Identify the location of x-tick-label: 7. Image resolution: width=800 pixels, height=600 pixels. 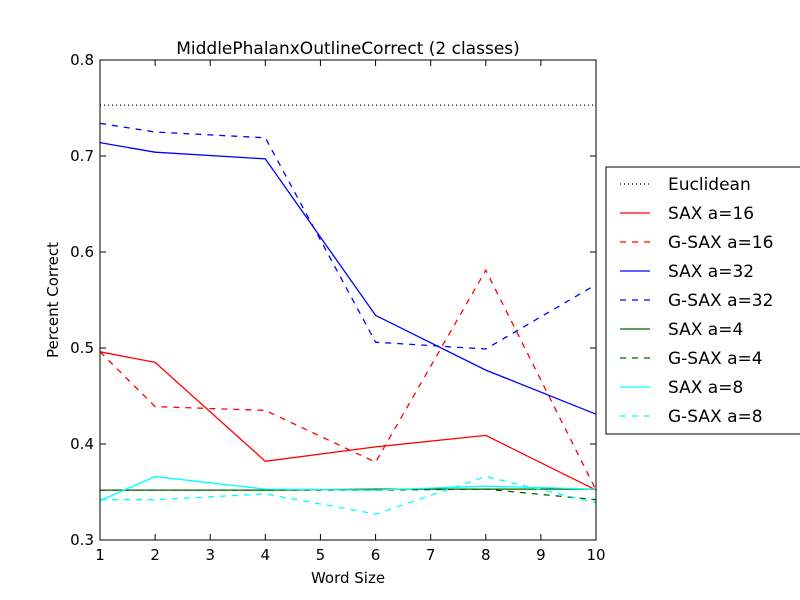
(431, 555).